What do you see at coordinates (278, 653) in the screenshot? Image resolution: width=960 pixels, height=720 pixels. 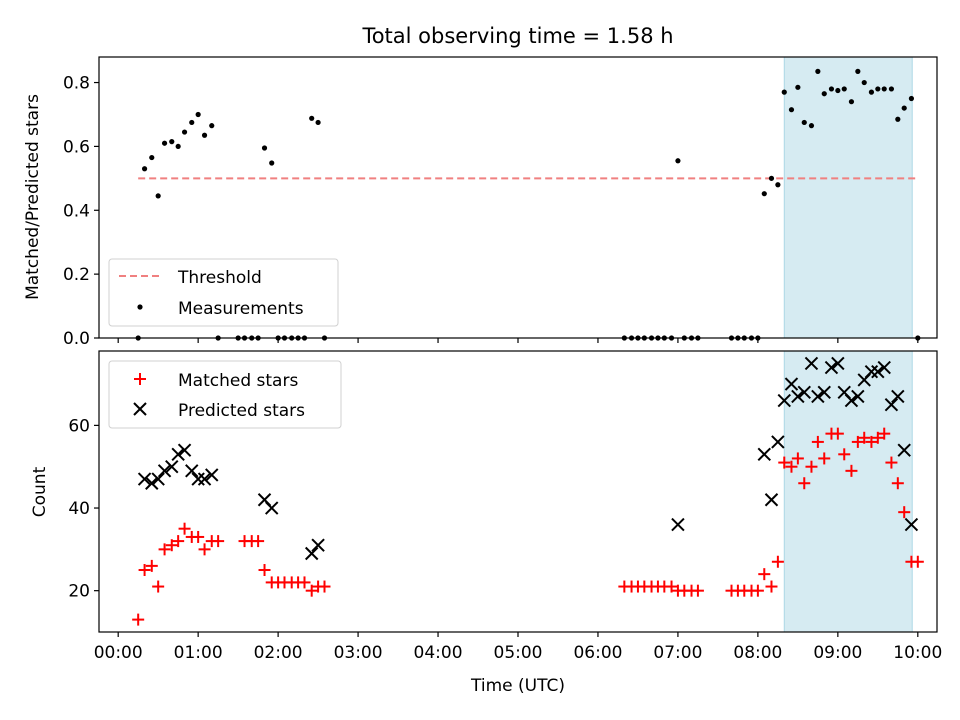 I see `x-tick-label: 02:00` at bounding box center [278, 653].